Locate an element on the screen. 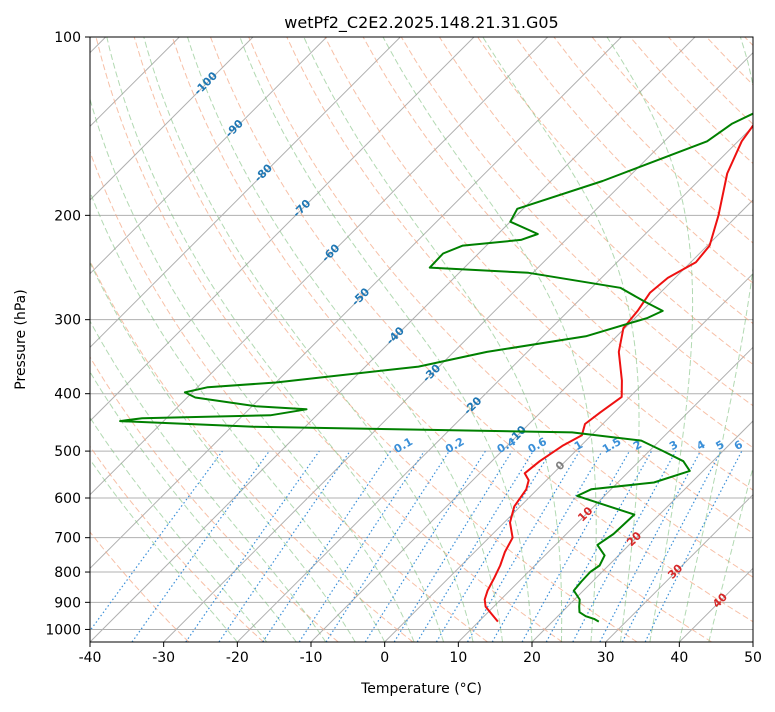  mixing-ratio-label: 0.1 is located at coordinates (403, 445).